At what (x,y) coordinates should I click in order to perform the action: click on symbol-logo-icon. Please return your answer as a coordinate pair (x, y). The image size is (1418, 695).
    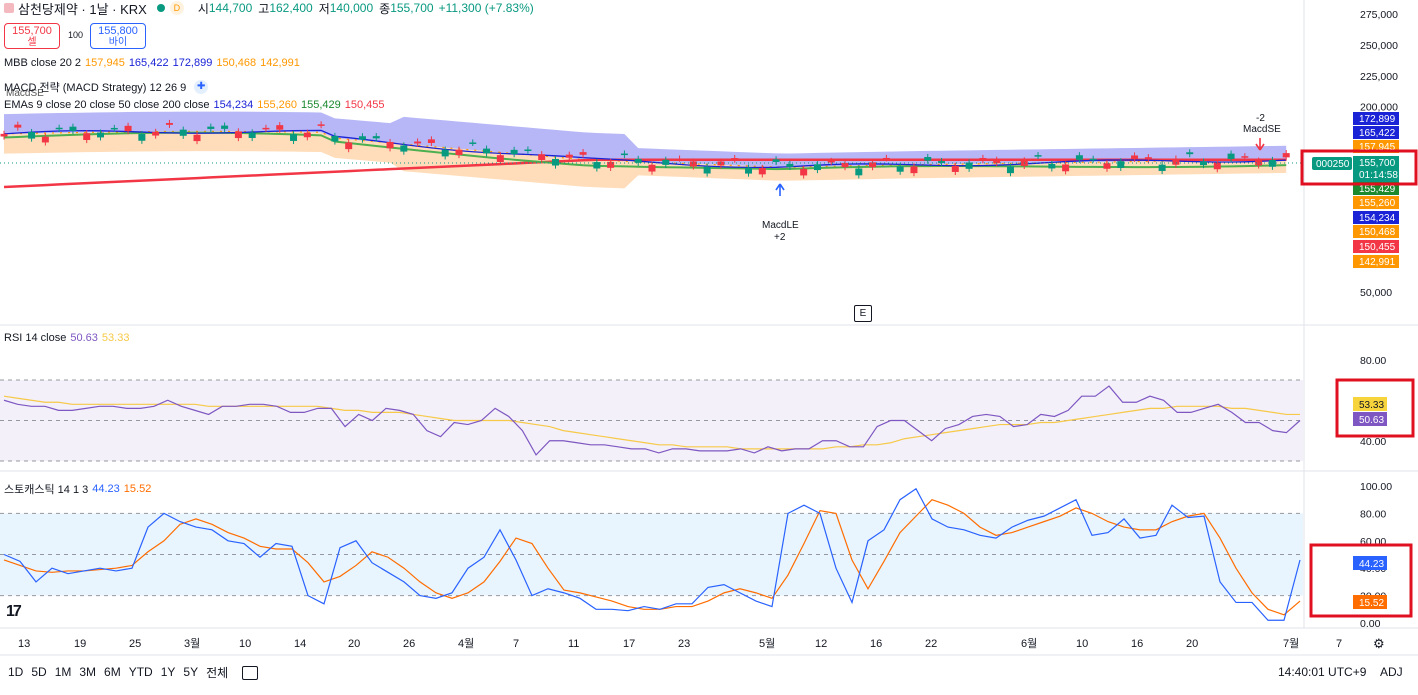
    Looking at the image, I should click on (9, 8).